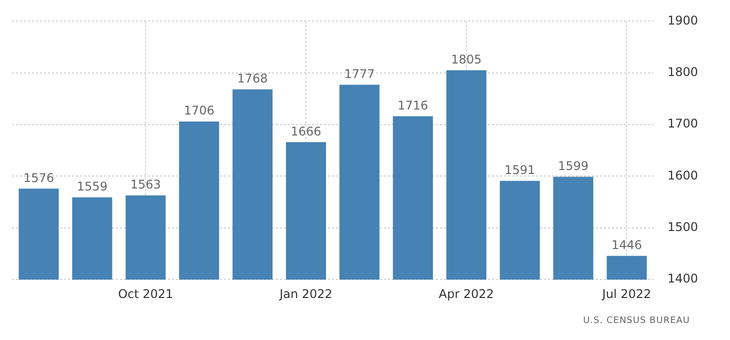 Image resolution: width=730 pixels, height=340 pixels. I want to click on data-label: 1768, so click(252, 79).